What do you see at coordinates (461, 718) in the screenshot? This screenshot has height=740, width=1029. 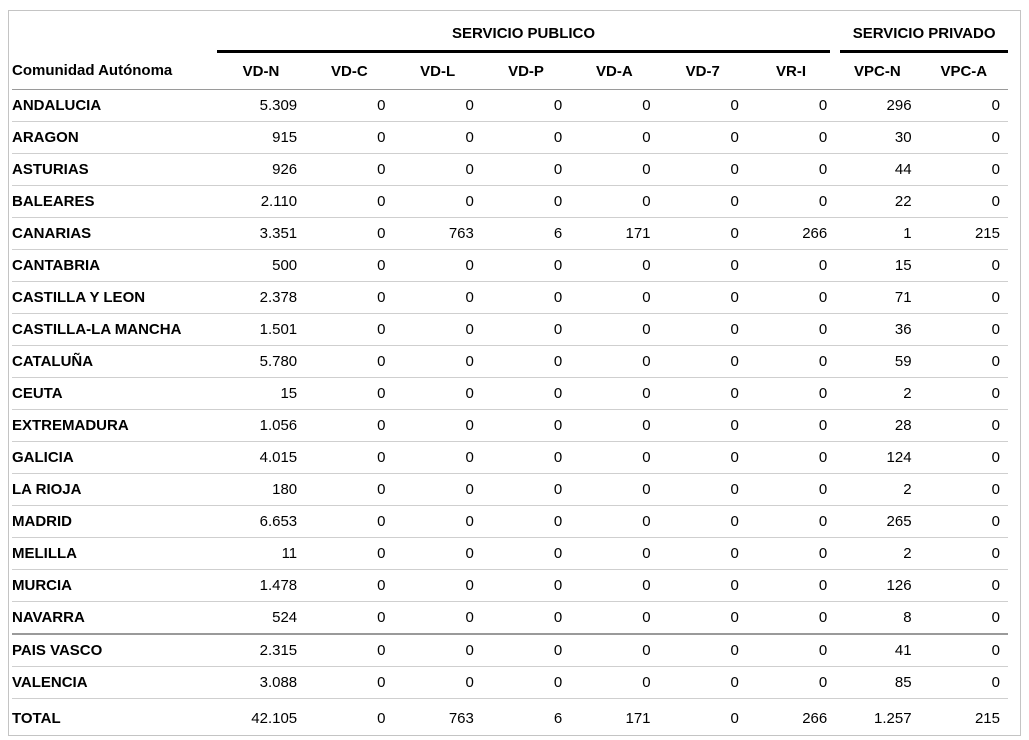 I see `total-value-cell: 763` at bounding box center [461, 718].